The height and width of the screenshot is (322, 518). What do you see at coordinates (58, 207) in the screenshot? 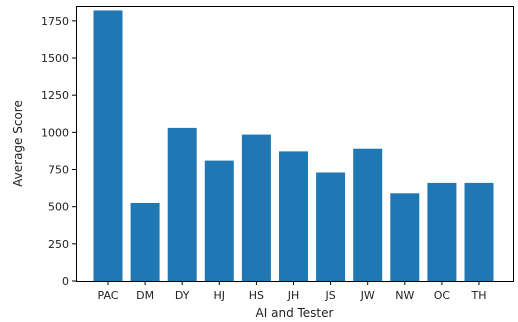
I see `y-tick-label: 500` at bounding box center [58, 207].